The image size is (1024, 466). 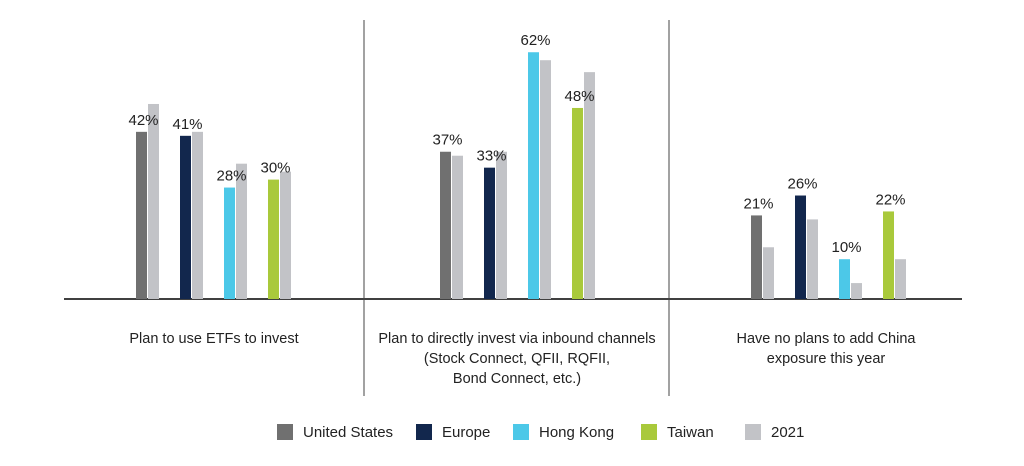 I want to click on data-label-united-states-group-3: 21%, so click(x=758, y=203).